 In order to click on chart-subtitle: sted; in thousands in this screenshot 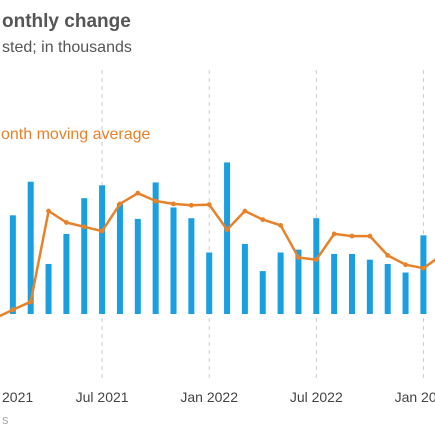, I will do `click(67, 47)`.